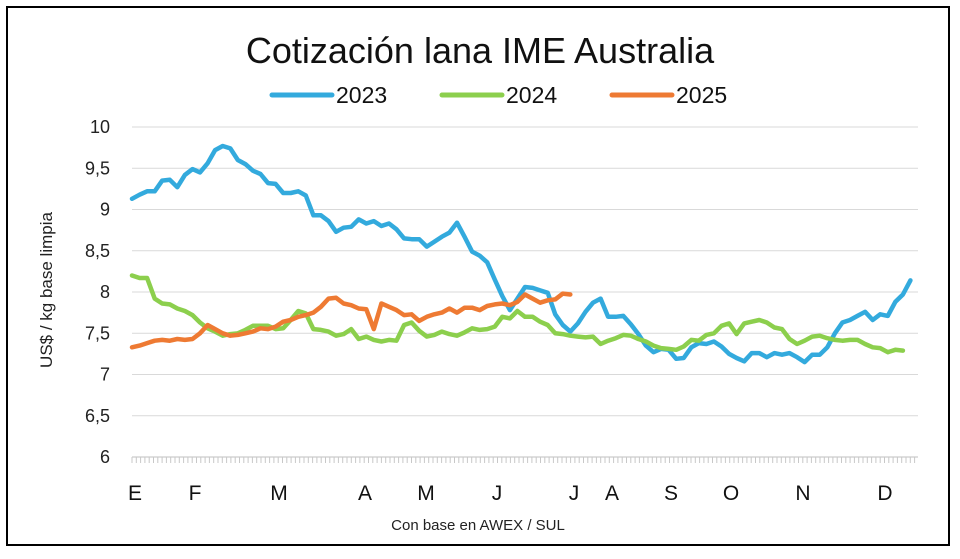 This screenshot has height=559, width=960. Describe the element at coordinates (731, 493) in the screenshot. I see `x-month-label: O` at that location.